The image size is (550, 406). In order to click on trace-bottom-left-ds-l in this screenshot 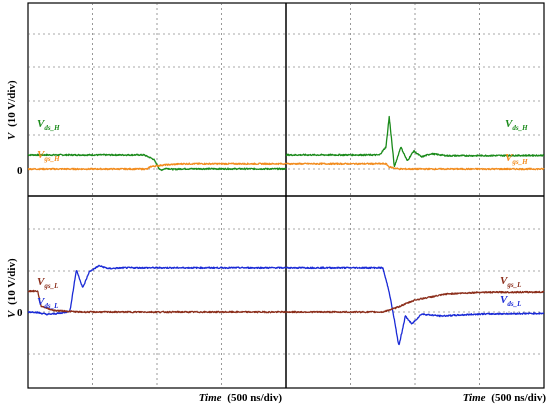, I will do `click(157, 290)`.